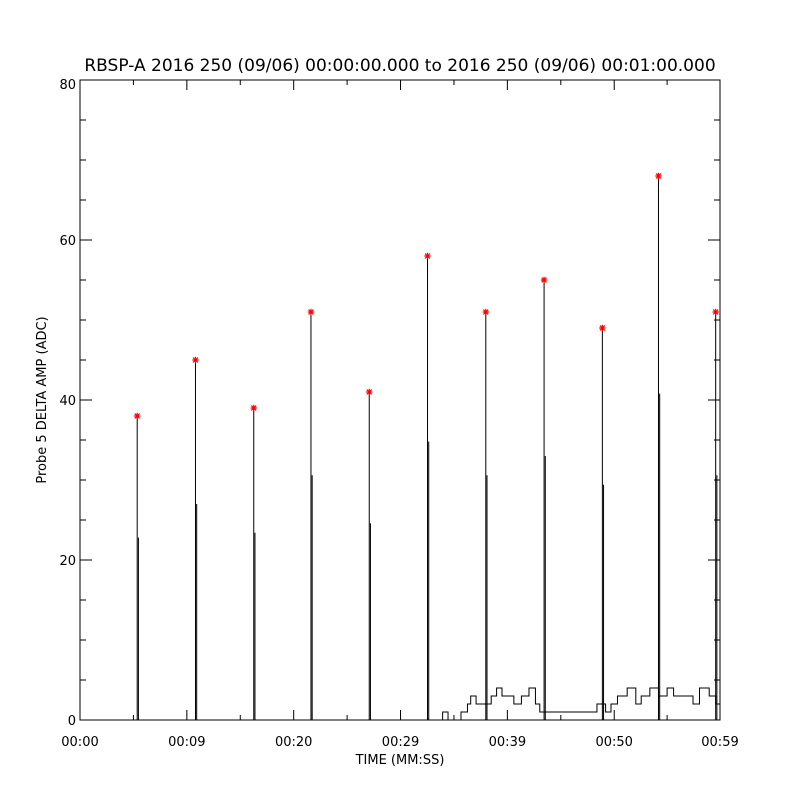  I want to click on x-tick-label: 00:09, so click(186, 742).